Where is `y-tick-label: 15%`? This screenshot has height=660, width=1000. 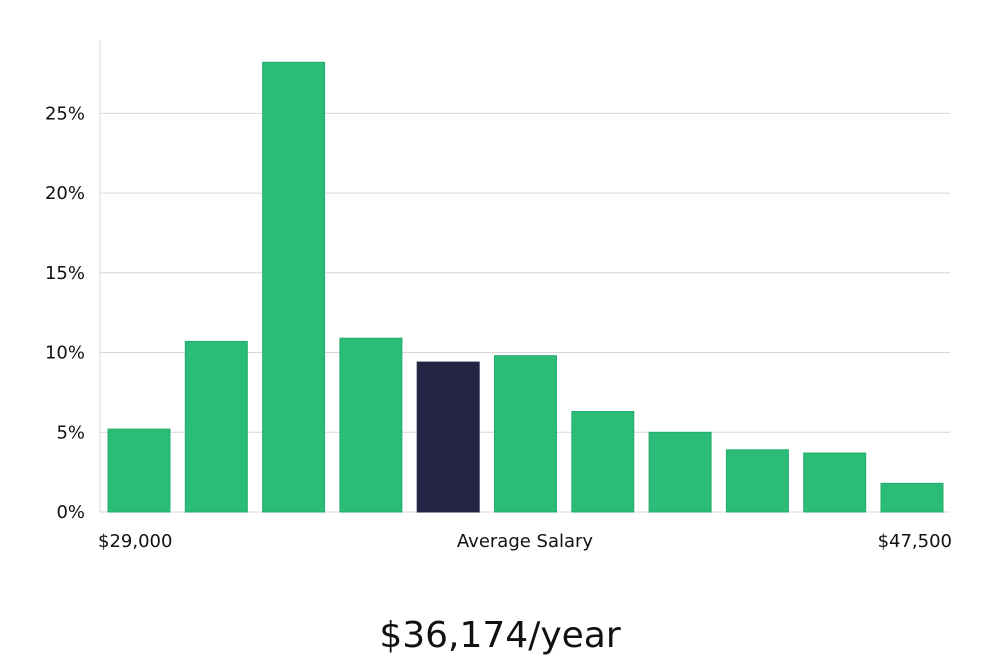 y-tick-label: 15% is located at coordinates (65, 273).